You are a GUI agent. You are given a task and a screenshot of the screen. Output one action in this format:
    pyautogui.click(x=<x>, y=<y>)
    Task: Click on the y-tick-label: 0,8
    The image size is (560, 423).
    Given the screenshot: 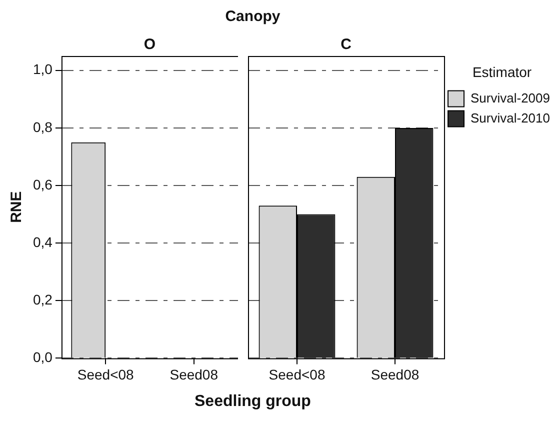 What is the action you would take?
    pyautogui.click(x=42, y=126)
    